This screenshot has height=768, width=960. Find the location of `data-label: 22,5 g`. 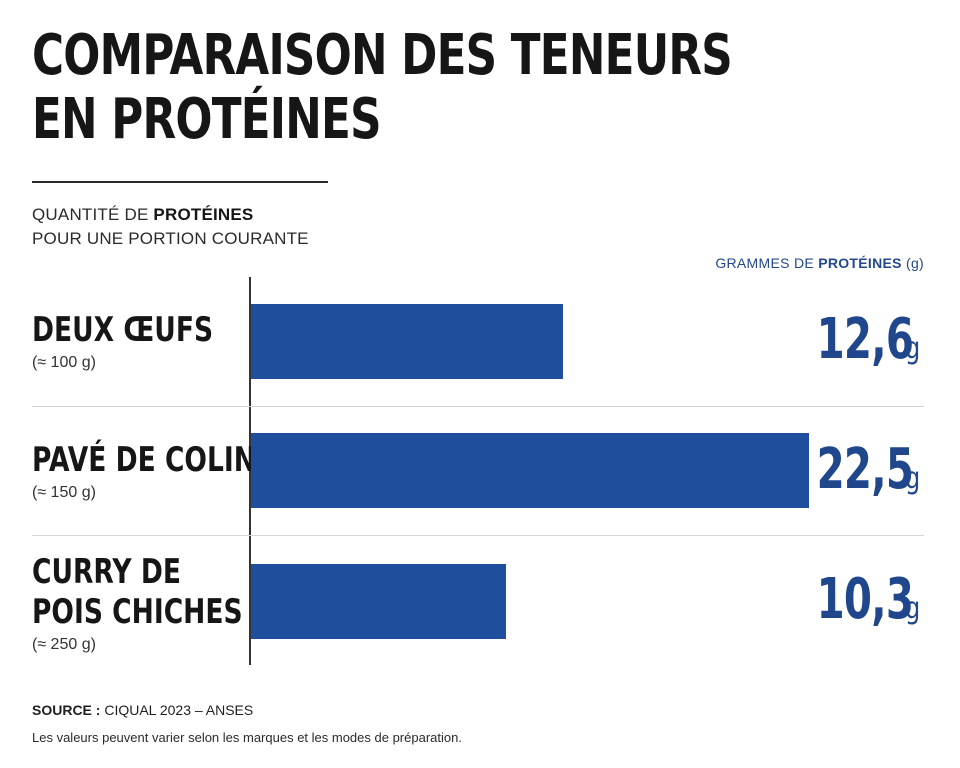

data-label: 22,5 g is located at coordinates (851, 470).